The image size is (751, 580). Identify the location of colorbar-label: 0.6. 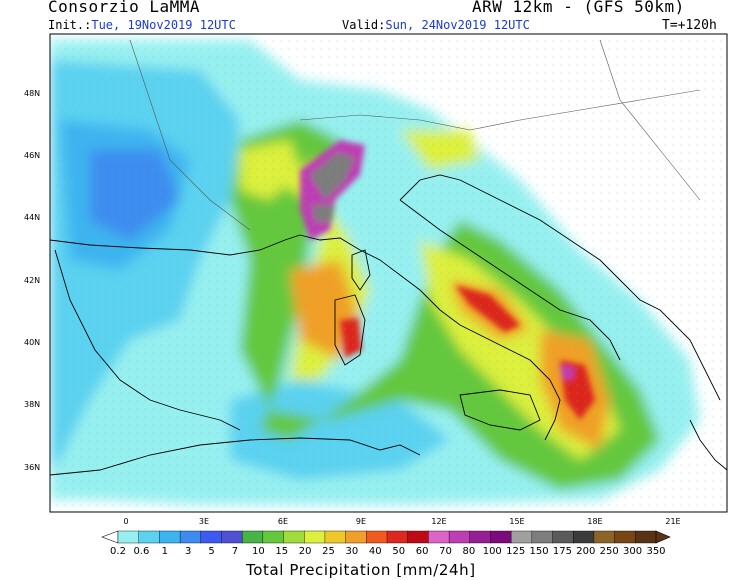
(141, 551).